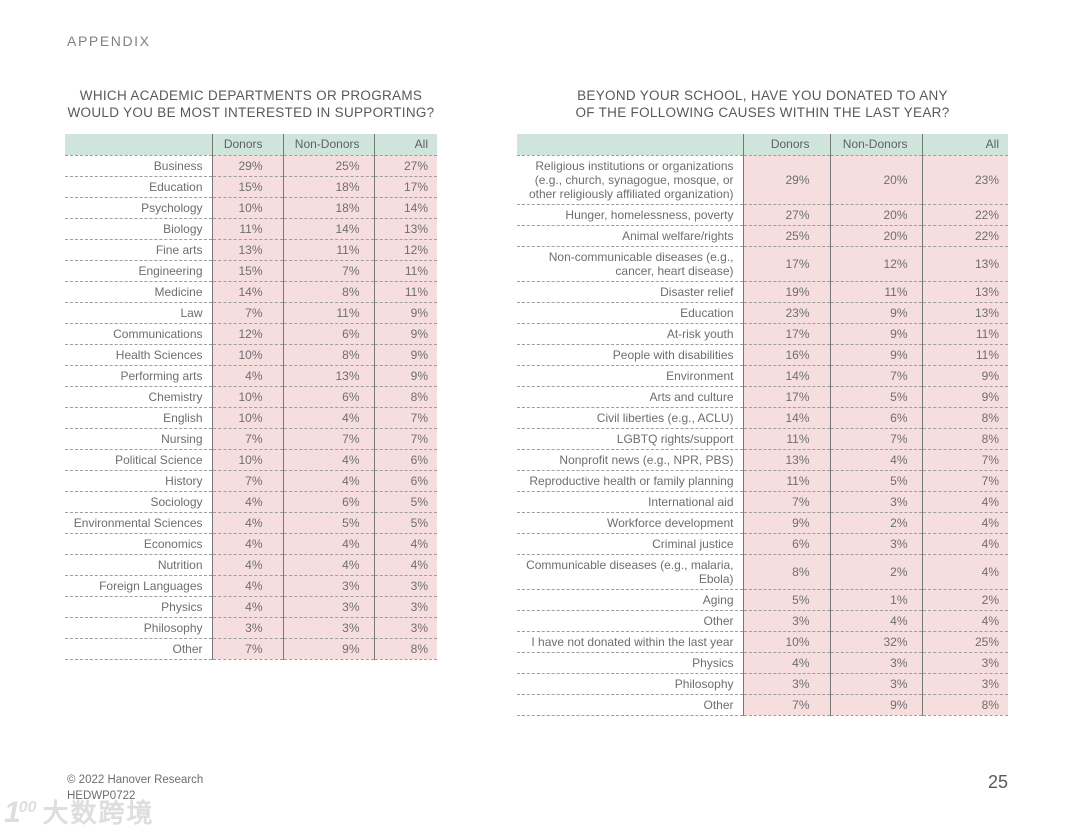 The width and height of the screenshot is (1080, 835). Describe the element at coordinates (138, 439) in the screenshot. I see `row-label: Nursing` at that location.